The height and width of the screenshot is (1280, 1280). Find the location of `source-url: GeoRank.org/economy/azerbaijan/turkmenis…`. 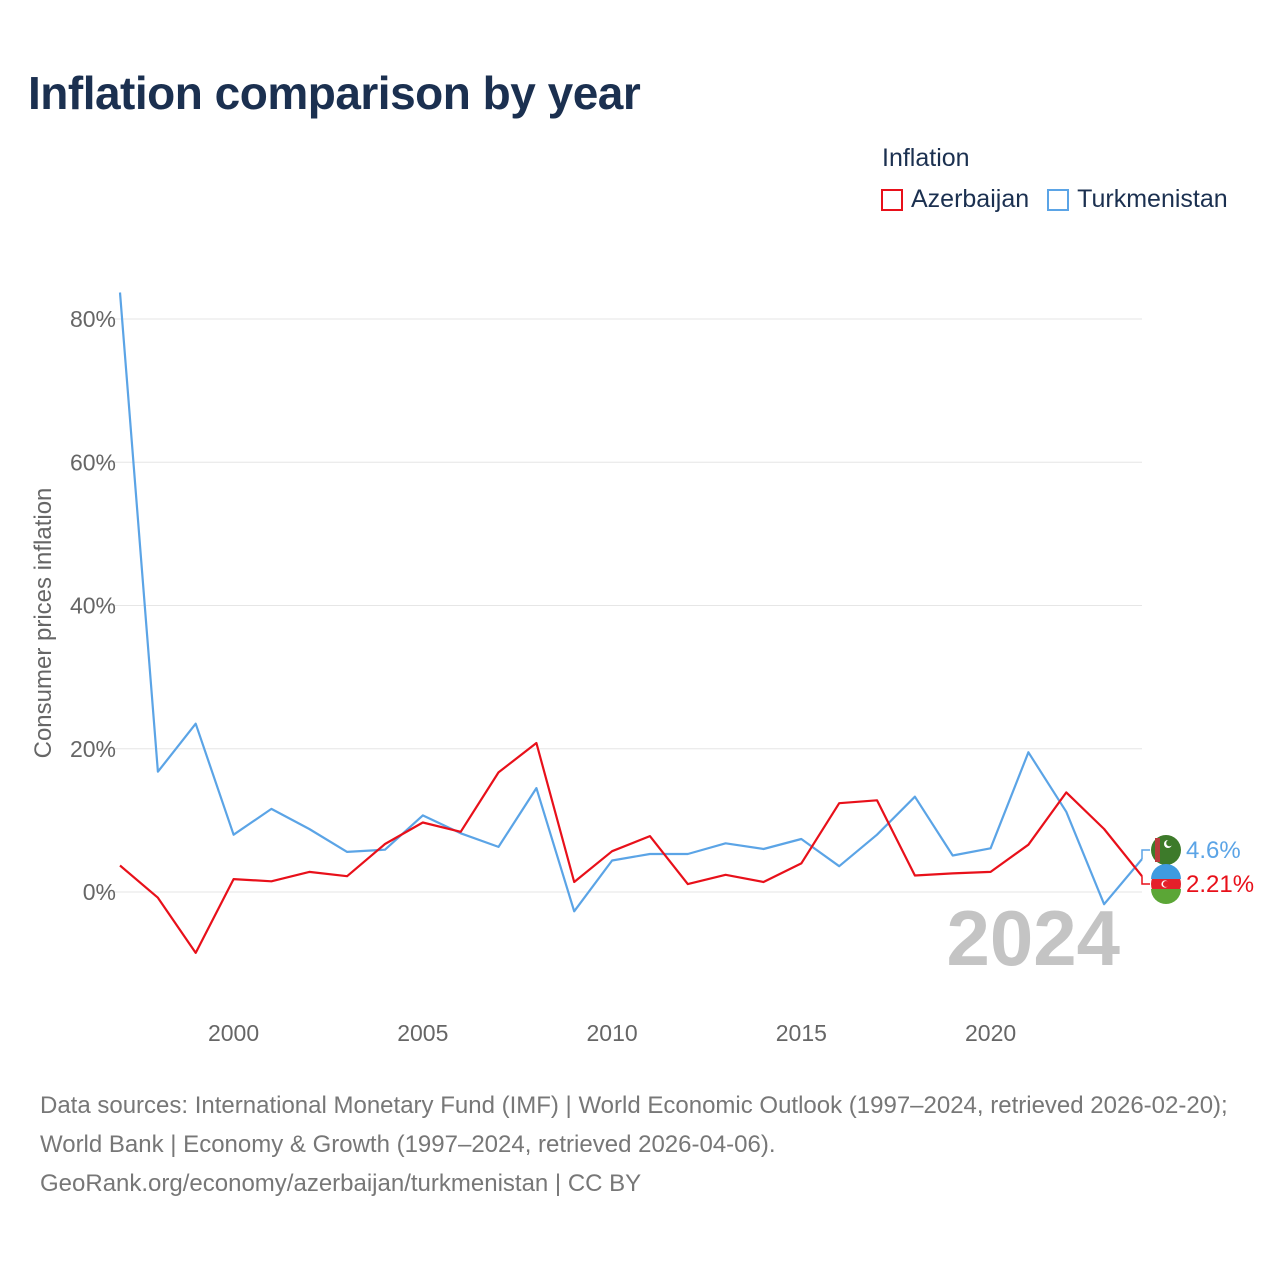

source-url: GeoRank.org/economy/azerbaijan/turkmenis… is located at coordinates (341, 1183).